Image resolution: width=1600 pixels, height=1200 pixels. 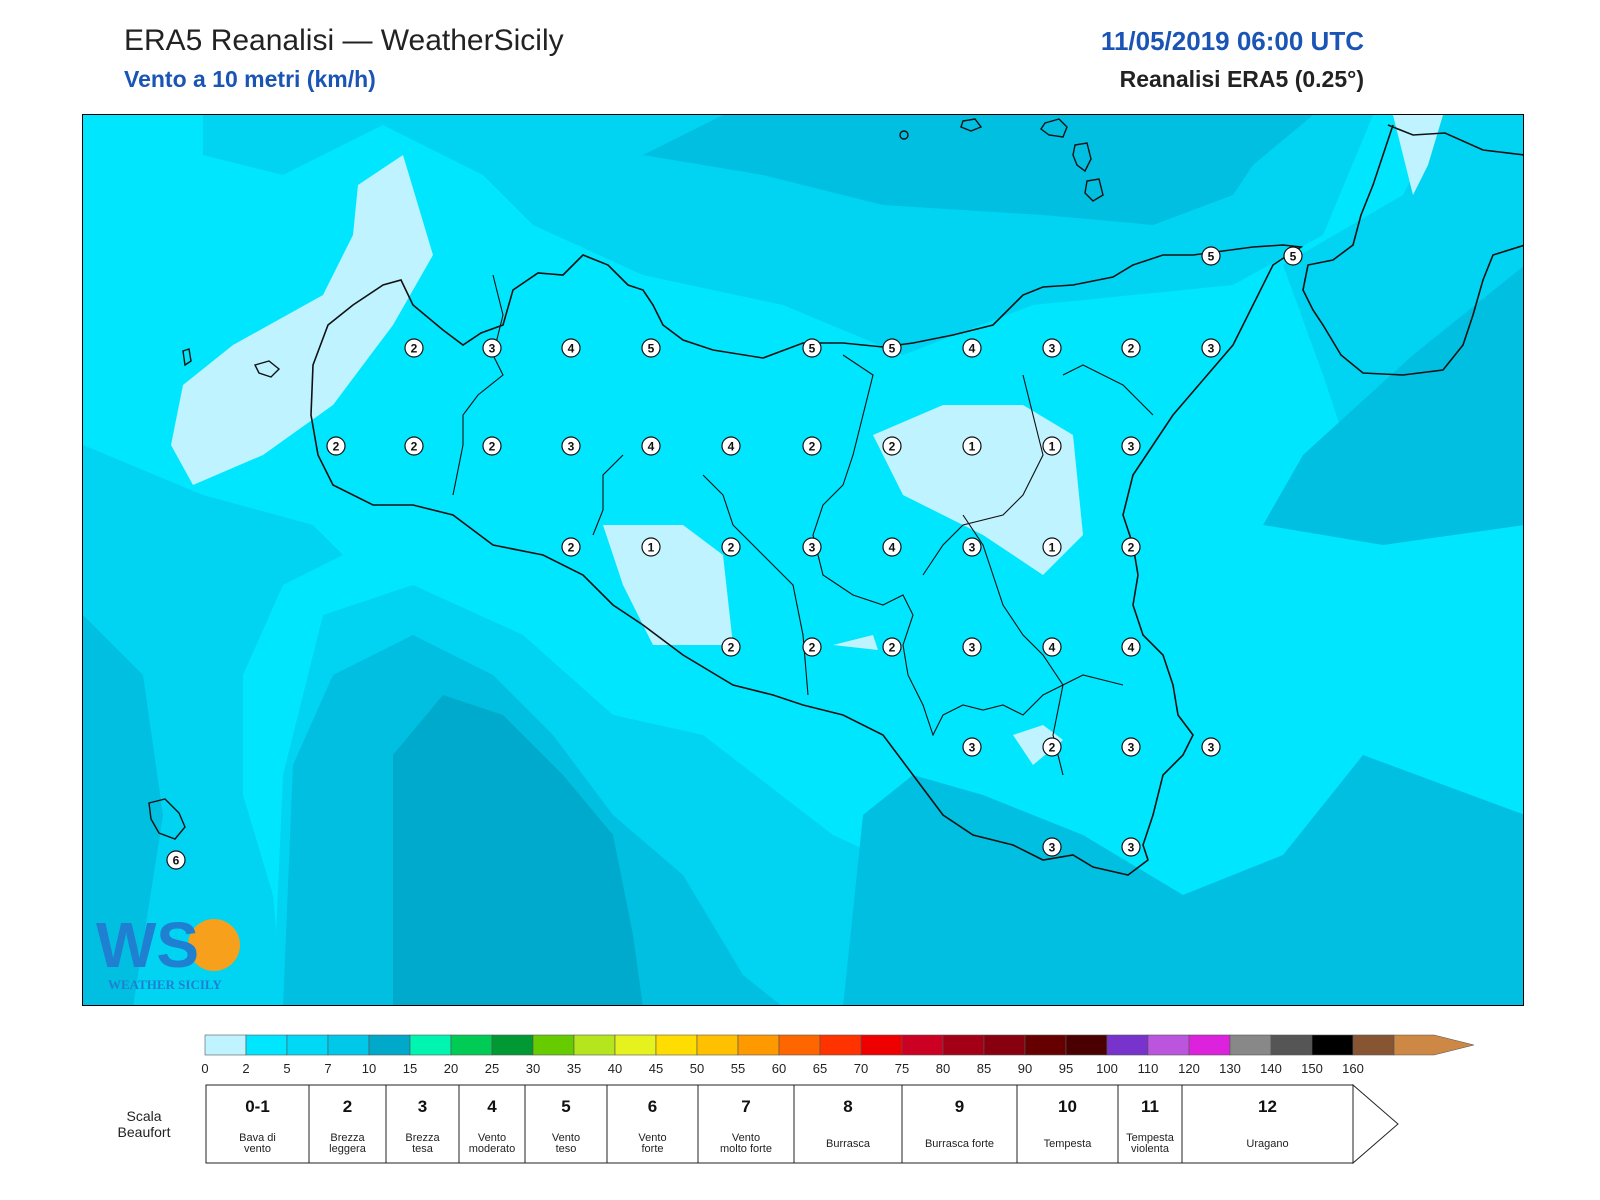 I want to click on beaufort-number: 7, so click(x=745, y=1106).